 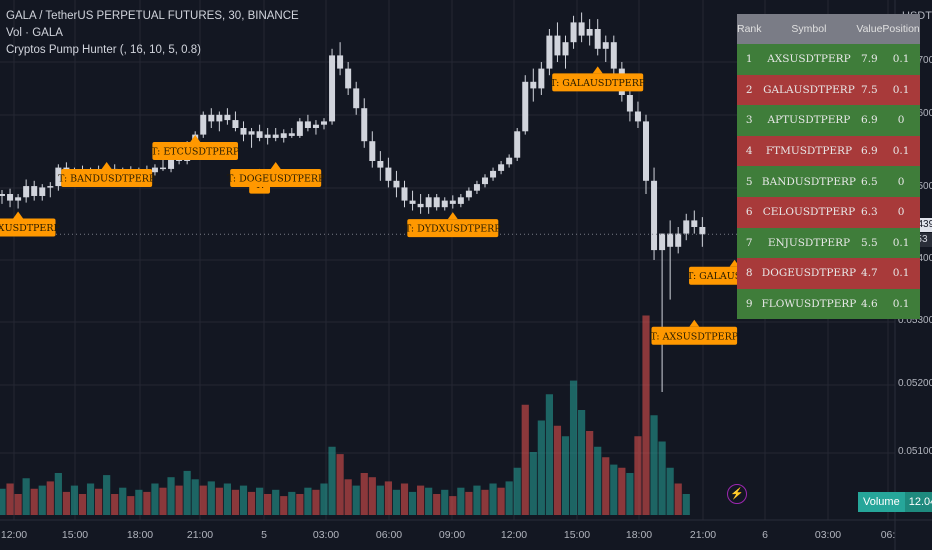 What do you see at coordinates (869, 181) in the screenshot?
I see `ranking-cell-value: 6.5` at bounding box center [869, 181].